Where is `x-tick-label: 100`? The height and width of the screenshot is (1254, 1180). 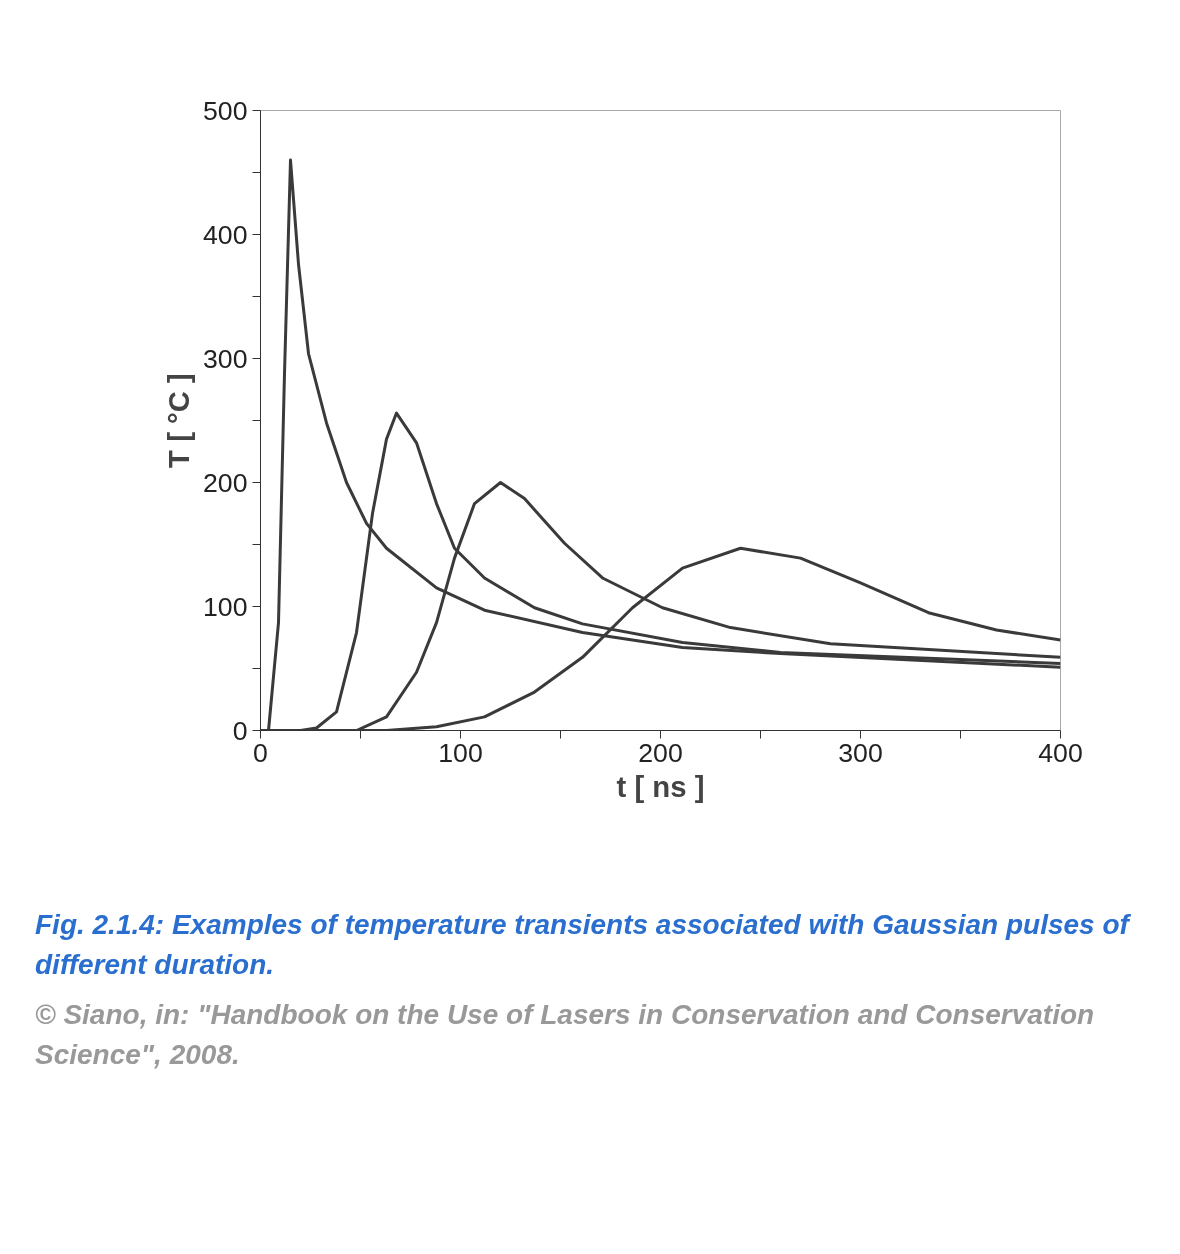
x-tick-label: 100 is located at coordinates (460, 752).